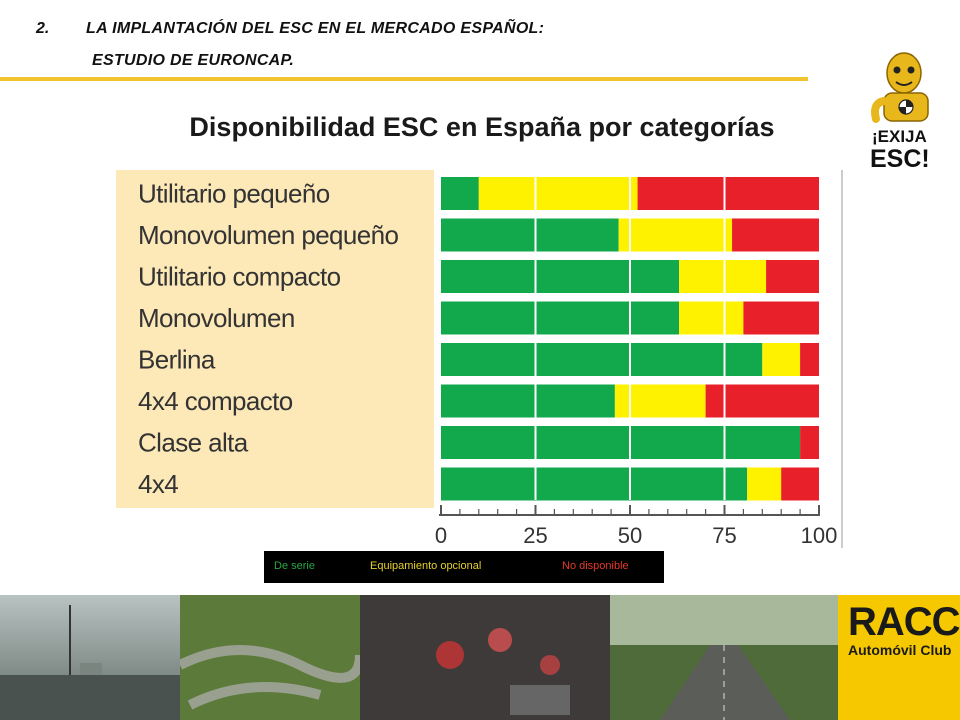  Describe the element at coordinates (193, 443) in the screenshot. I see `category-label: Clase alta` at that location.